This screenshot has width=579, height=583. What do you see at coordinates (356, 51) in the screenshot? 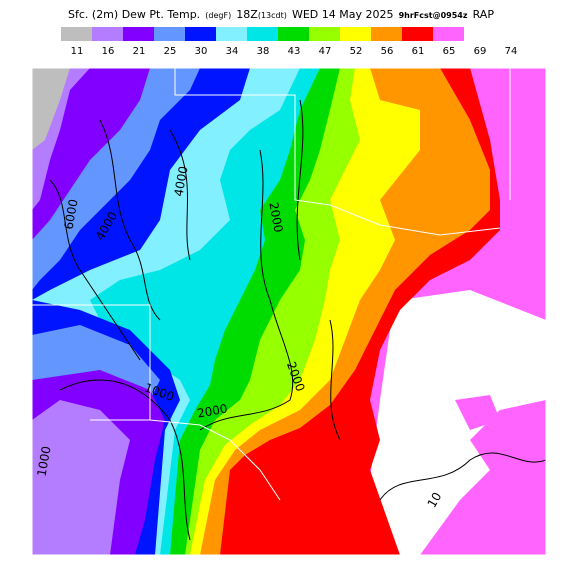
I see `colorbar-label: 52` at bounding box center [356, 51].